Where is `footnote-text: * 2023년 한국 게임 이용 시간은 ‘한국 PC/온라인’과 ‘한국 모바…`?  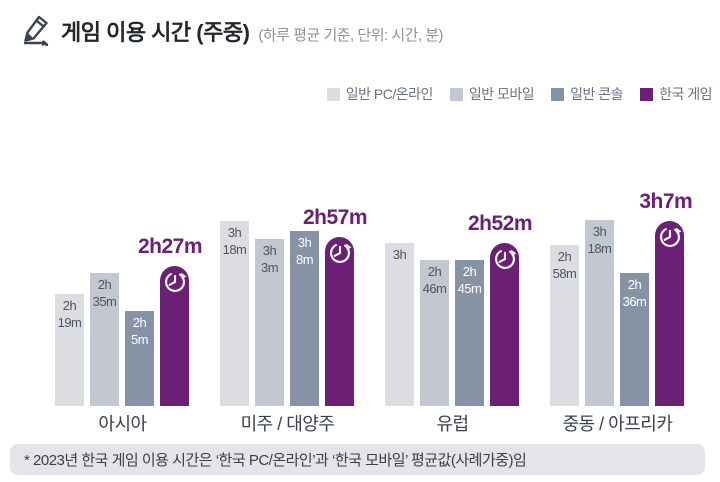 footnote-text: * 2023년 한국 게임 이용 시간은 ‘한국 PC/온라인’과 ‘한국 모바… is located at coordinates (275, 460).